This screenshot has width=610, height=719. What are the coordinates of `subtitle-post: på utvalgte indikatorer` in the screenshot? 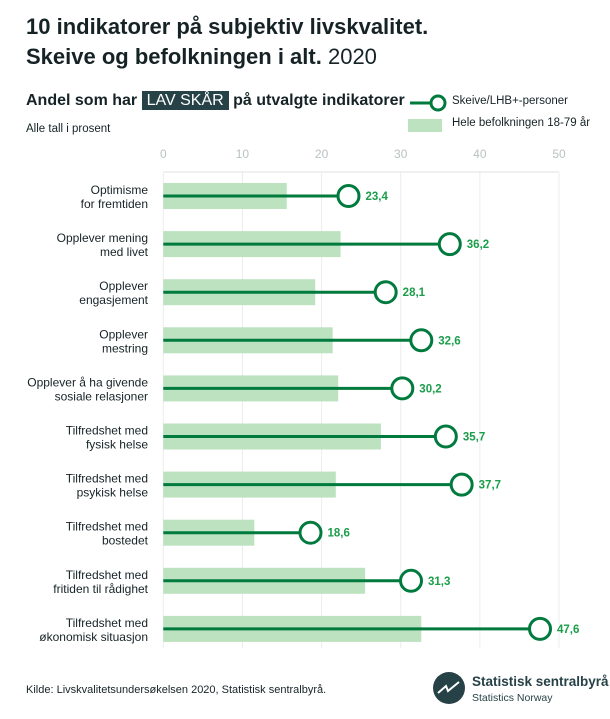 It's located at (319, 100).